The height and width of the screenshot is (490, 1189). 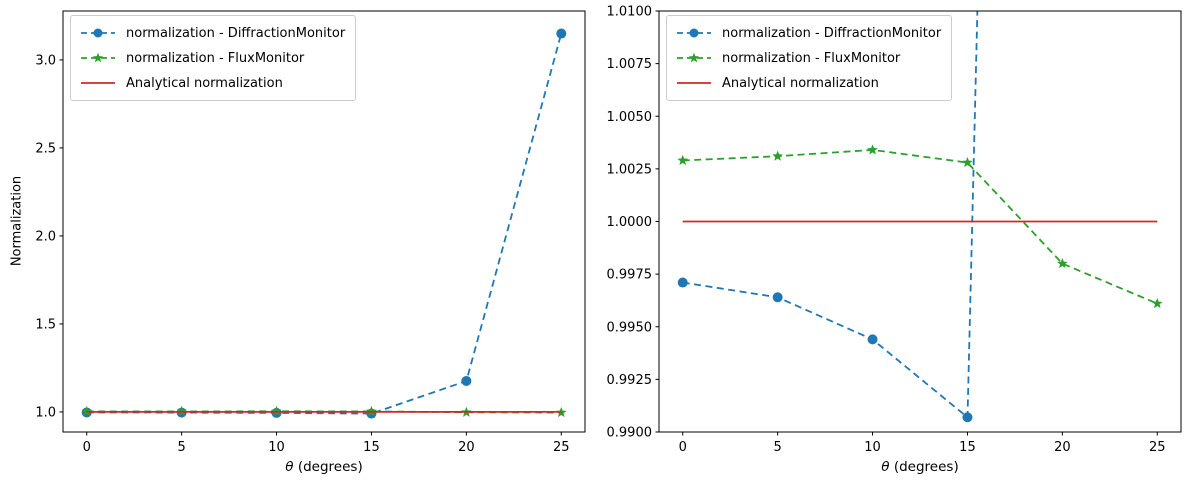 What do you see at coordinates (45, 148) in the screenshot?
I see `y-tick-label: 2.5` at bounding box center [45, 148].